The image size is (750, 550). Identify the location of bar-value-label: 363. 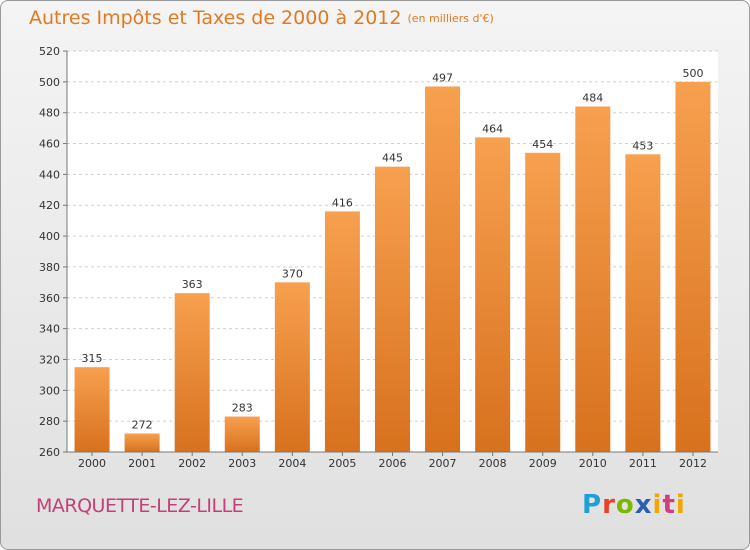
(192, 284).